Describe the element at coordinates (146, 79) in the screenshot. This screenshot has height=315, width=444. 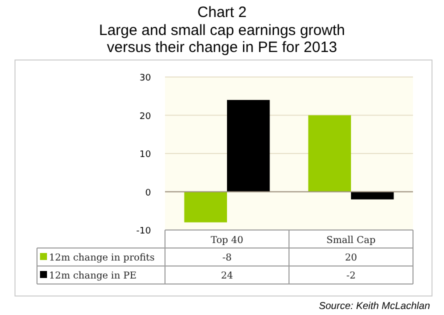
I see `y-tick-label: 30` at that location.